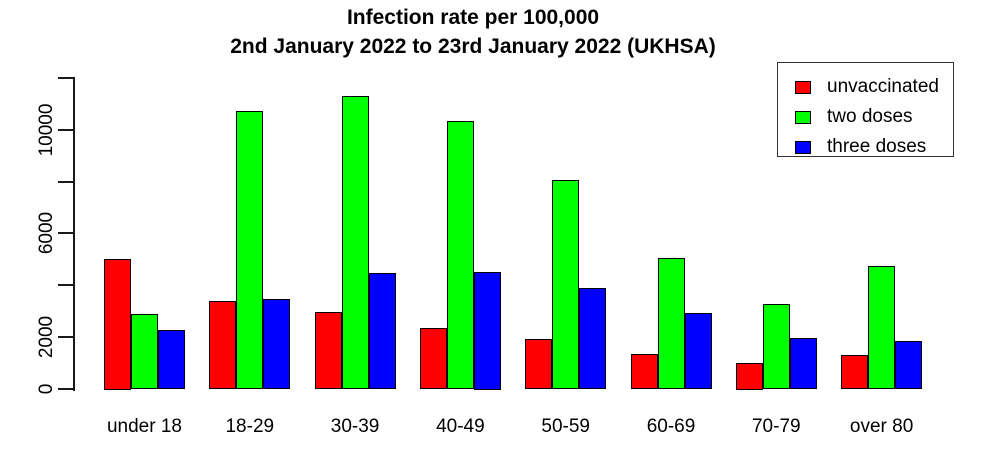 This screenshot has width=1004, height=474. Describe the element at coordinates (355, 426) in the screenshot. I see `x-axis-label-30-39: 30-39` at that location.